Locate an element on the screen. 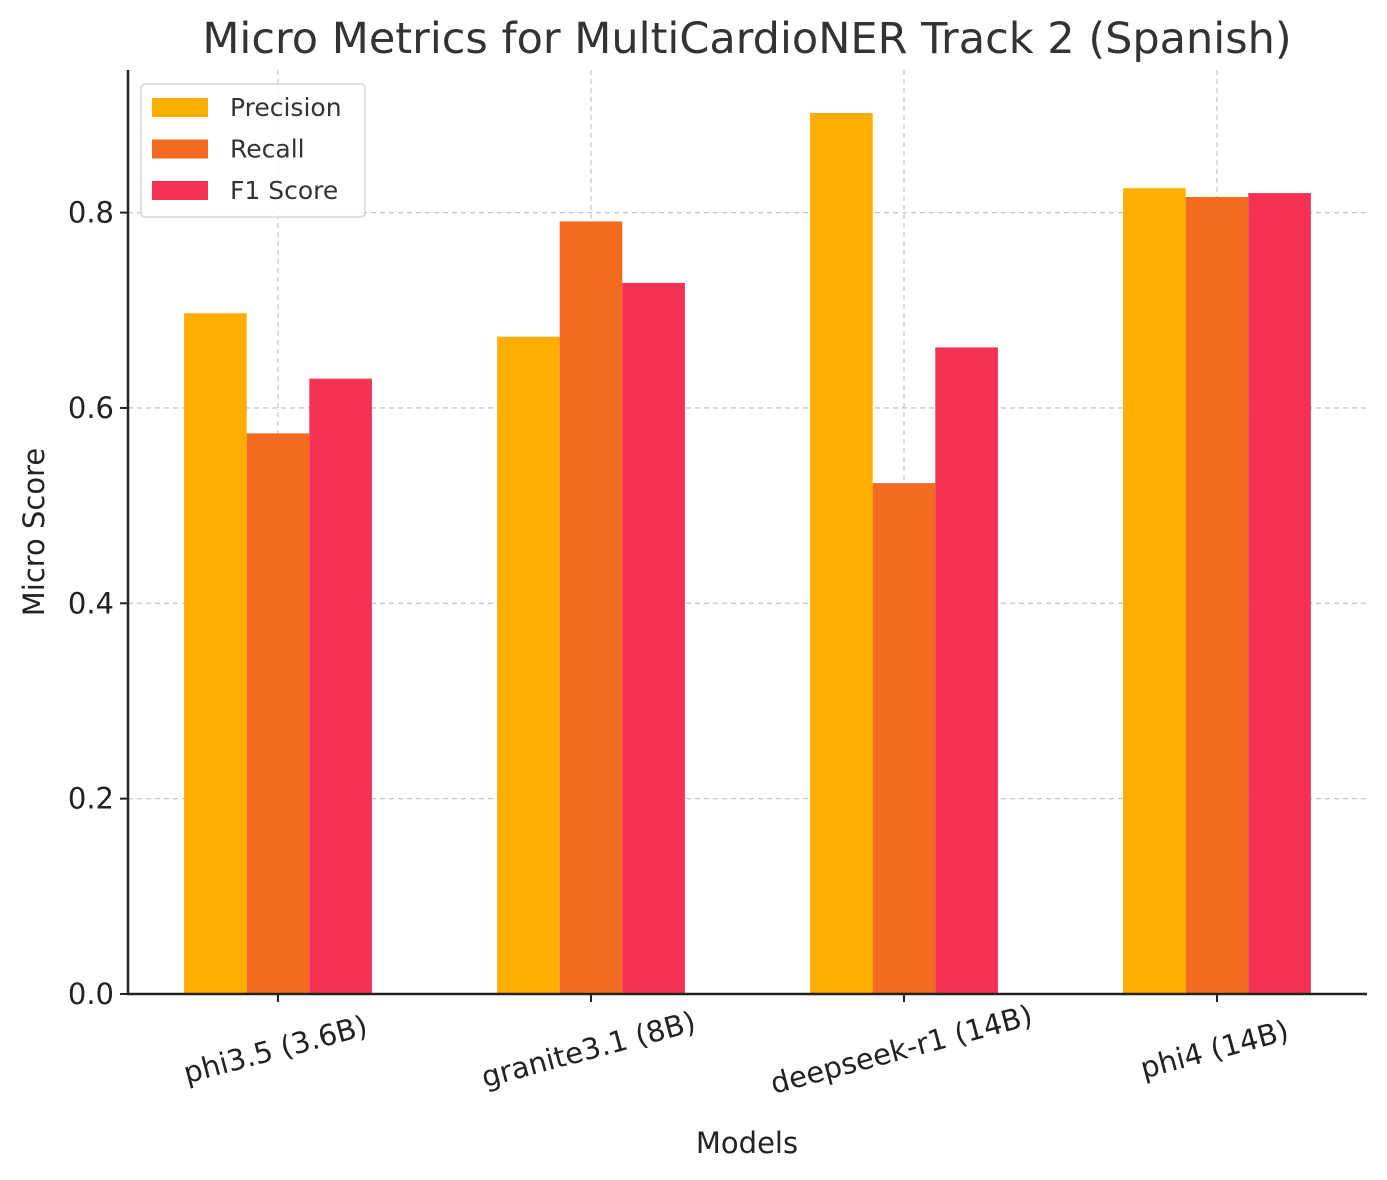 This screenshot has height=1180, width=1387. y-tick-label: 0.2 is located at coordinates (91, 799).